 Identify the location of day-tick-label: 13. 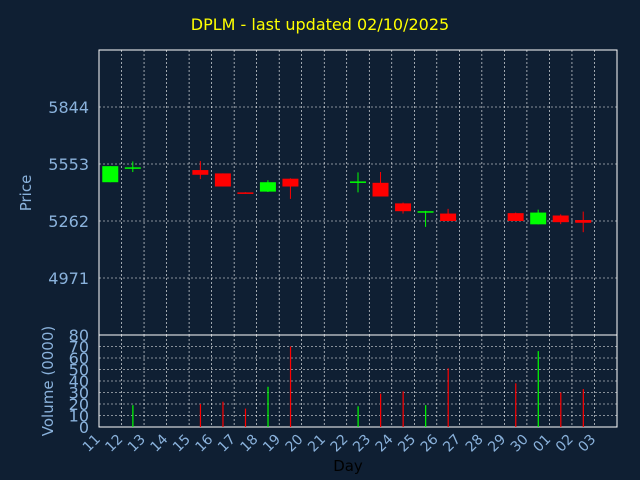
(137, 444).